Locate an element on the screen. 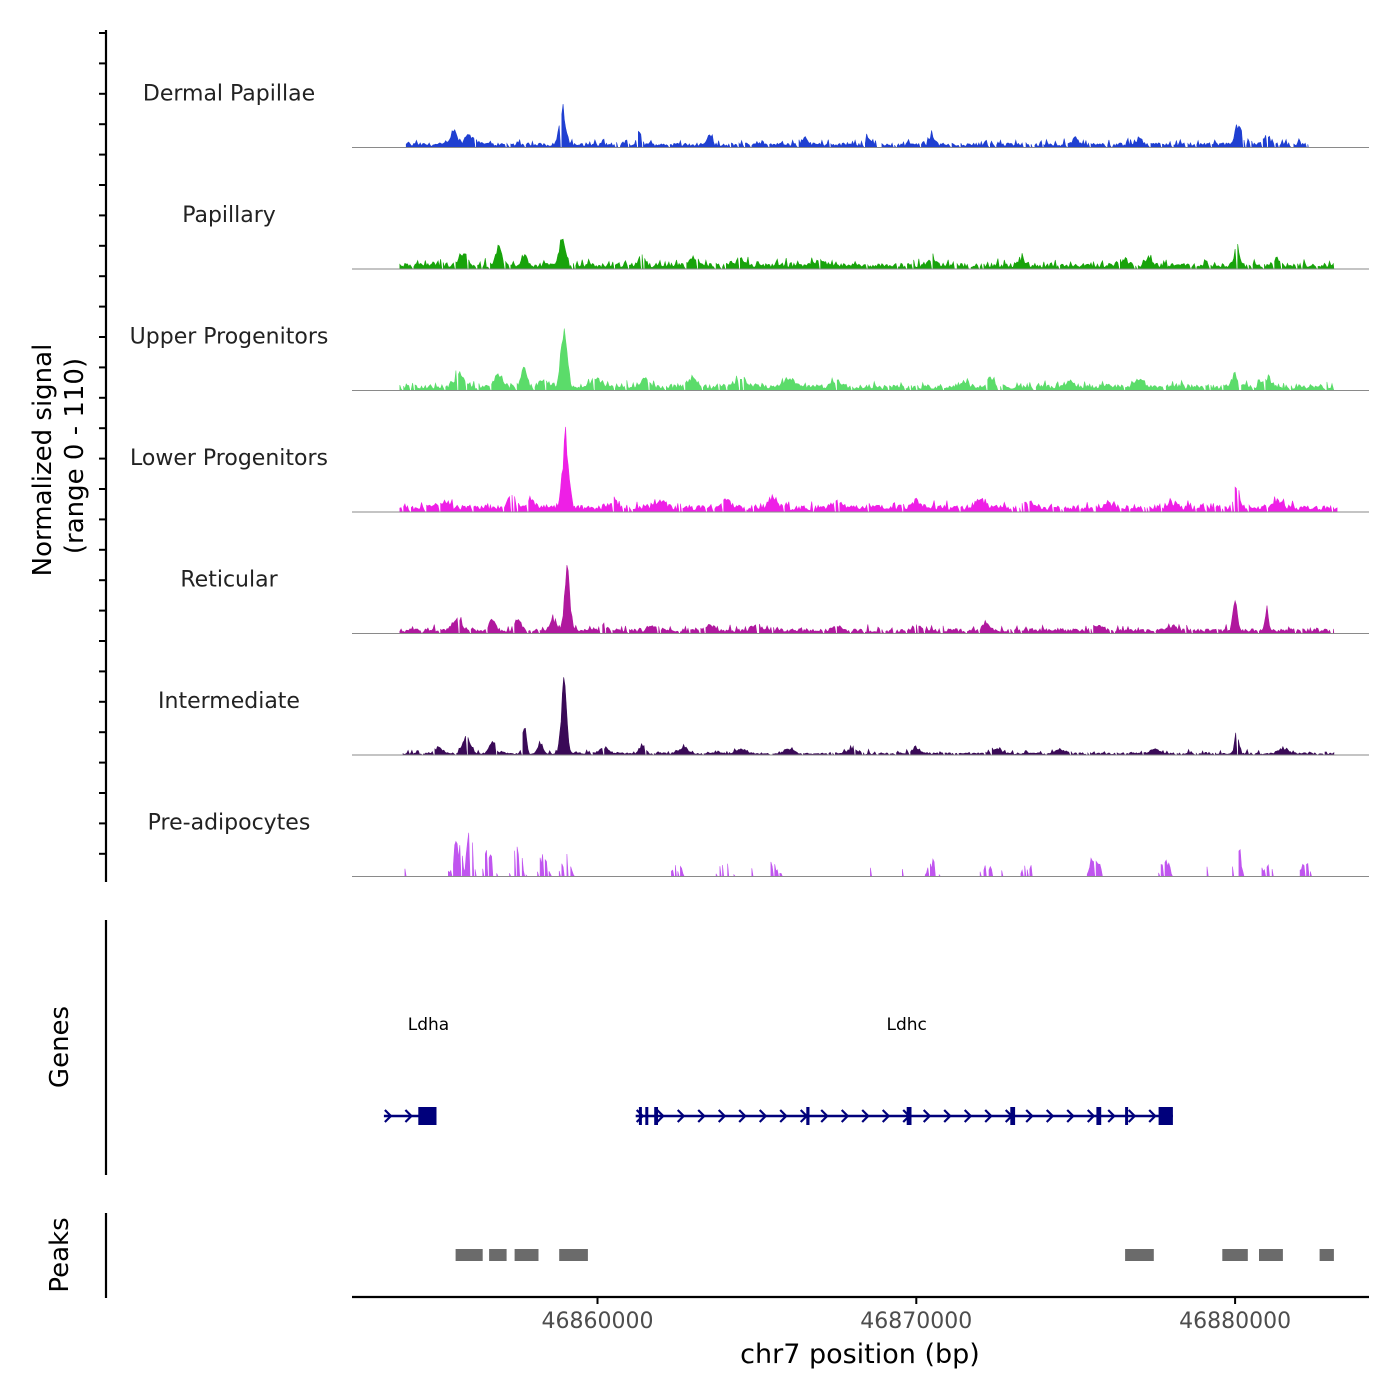  track-label: Reticular is located at coordinates (229, 580).